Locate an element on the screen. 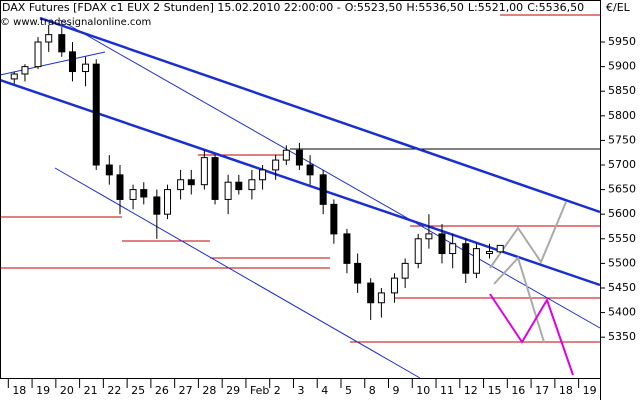 This screenshot has height=400, width=640. x-tick-label: 9 is located at coordinates (396, 390).